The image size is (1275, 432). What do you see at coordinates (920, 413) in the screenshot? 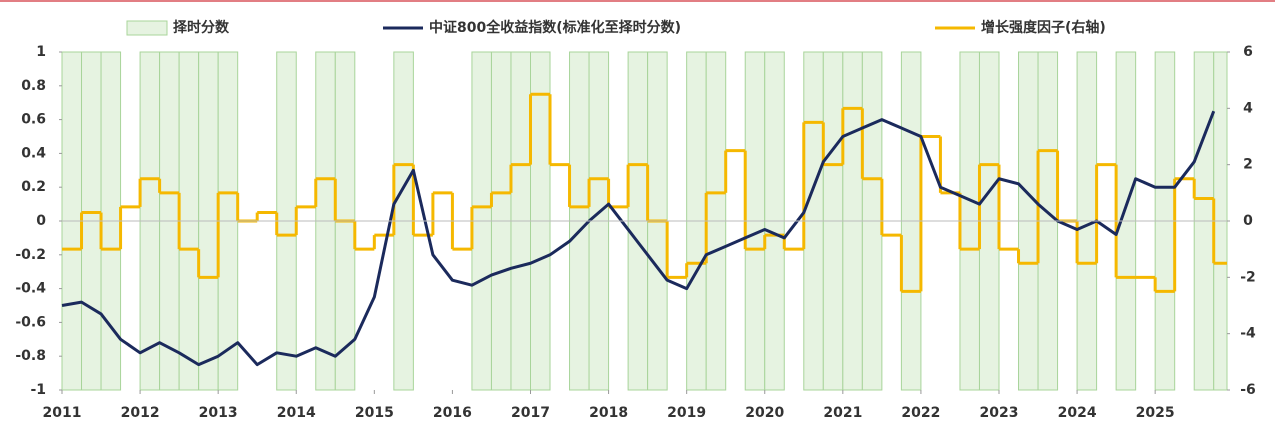
I see `x-tick-label: 2022` at bounding box center [920, 413].